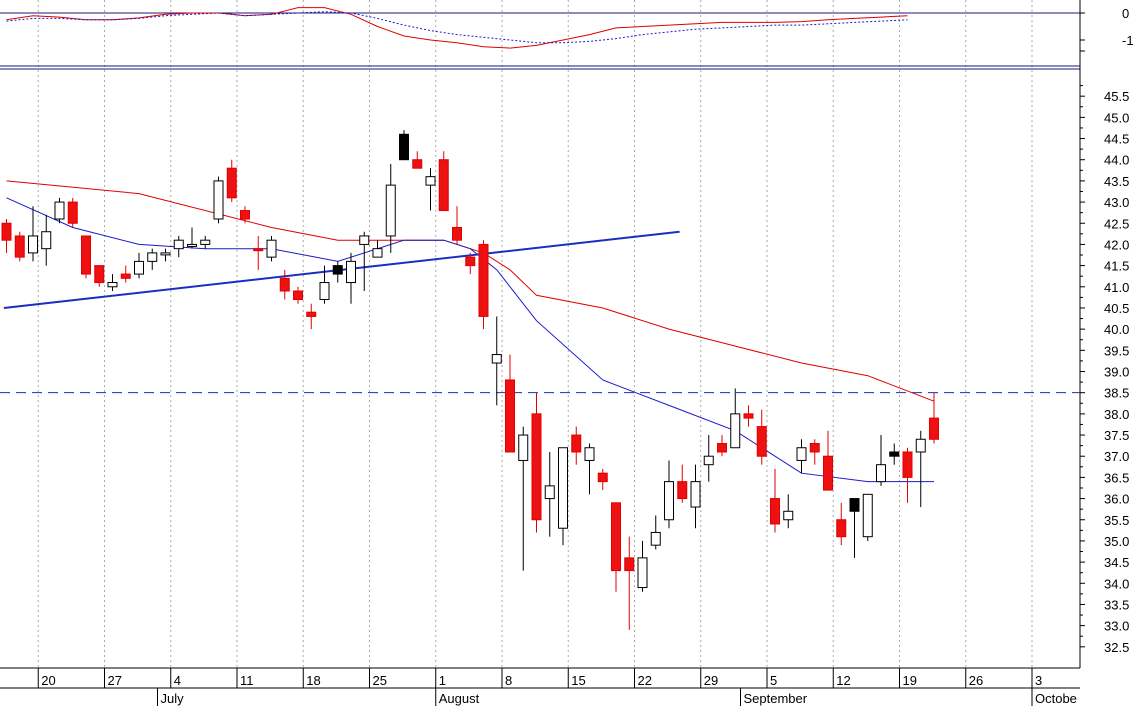  Describe the element at coordinates (247, 680) in the screenshot. I see `date-tick-label: 11` at that location.